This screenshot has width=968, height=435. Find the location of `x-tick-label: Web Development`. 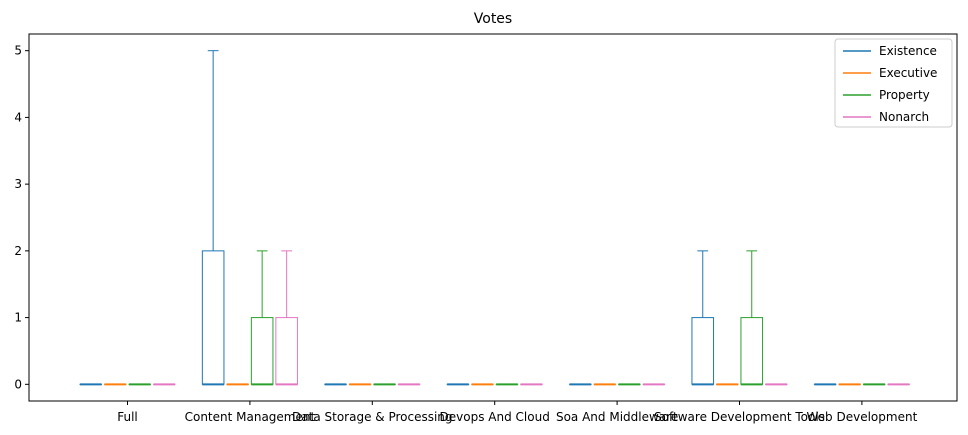

x-tick-label: Web Development is located at coordinates (862, 417).